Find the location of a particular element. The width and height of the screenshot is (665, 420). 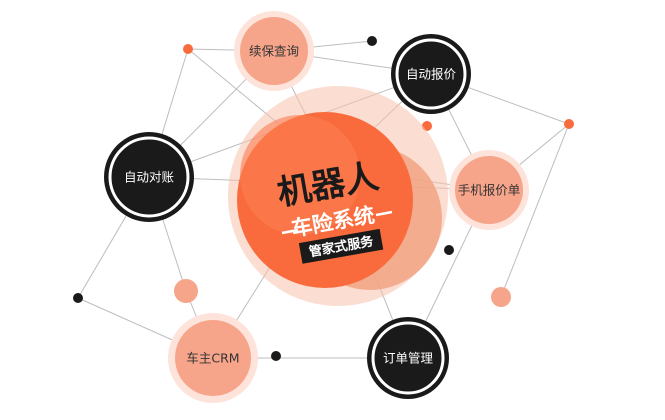

node-renewal-label: 续保查询 is located at coordinates (274, 51).